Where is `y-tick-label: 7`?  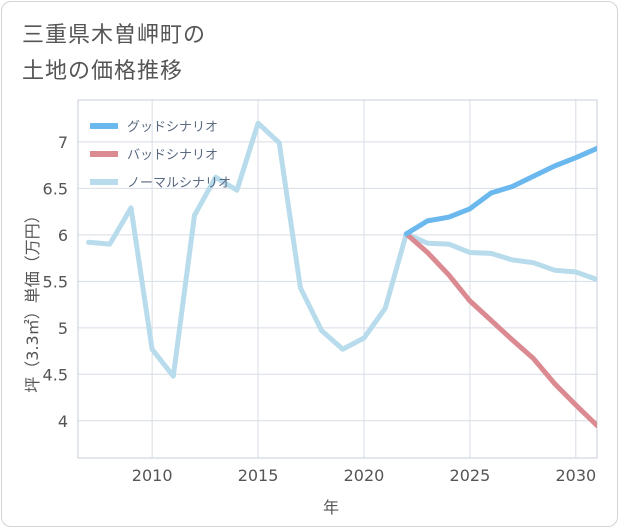 y-tick-label: 7 is located at coordinates (63, 142).